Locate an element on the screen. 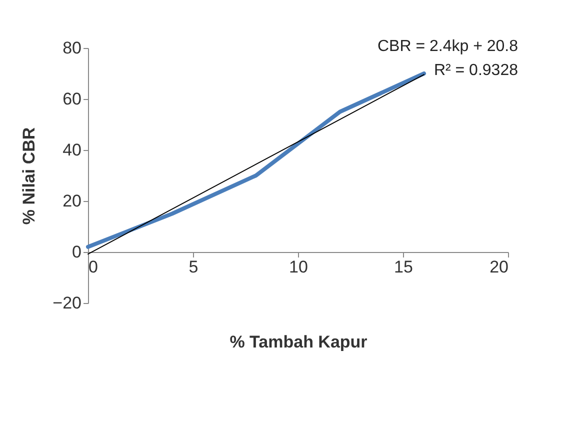  y-tick-label: 60 is located at coordinates (72, 99).